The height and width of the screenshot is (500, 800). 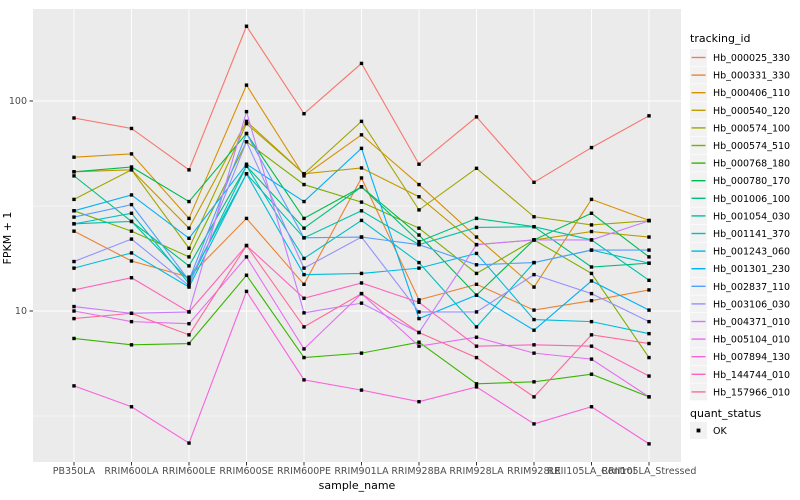 What do you see at coordinates (246, 471) in the screenshot?
I see `x-tick-label: RRIM600SE` at bounding box center [246, 471].